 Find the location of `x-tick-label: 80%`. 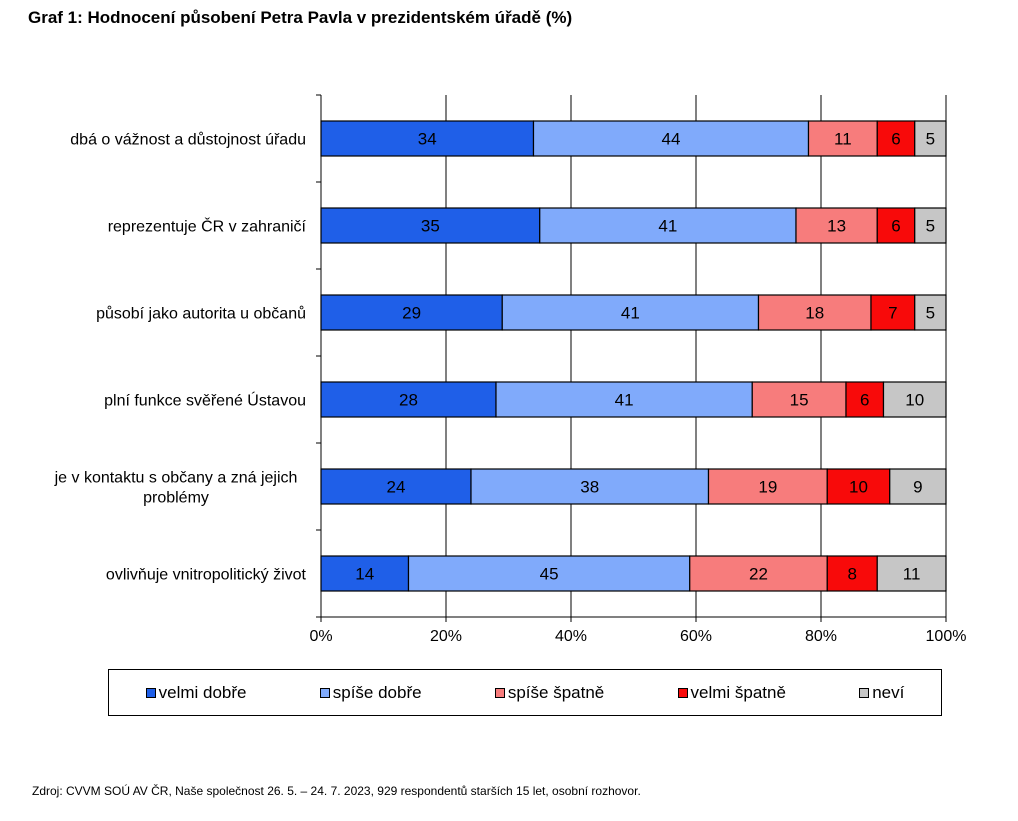

x-tick-label: 80% is located at coordinates (821, 636).